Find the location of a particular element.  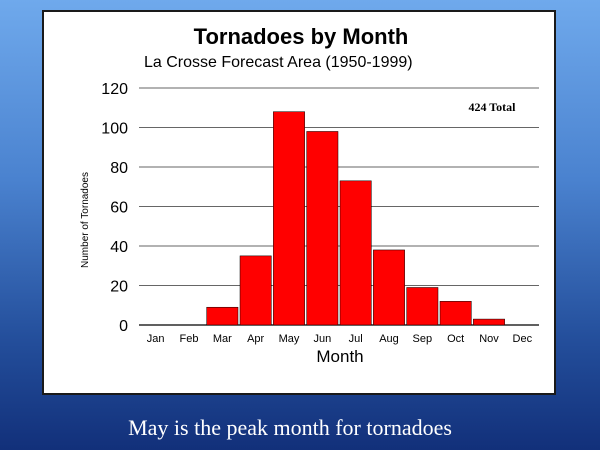

y-tick-label: 0 is located at coordinates (123, 326).